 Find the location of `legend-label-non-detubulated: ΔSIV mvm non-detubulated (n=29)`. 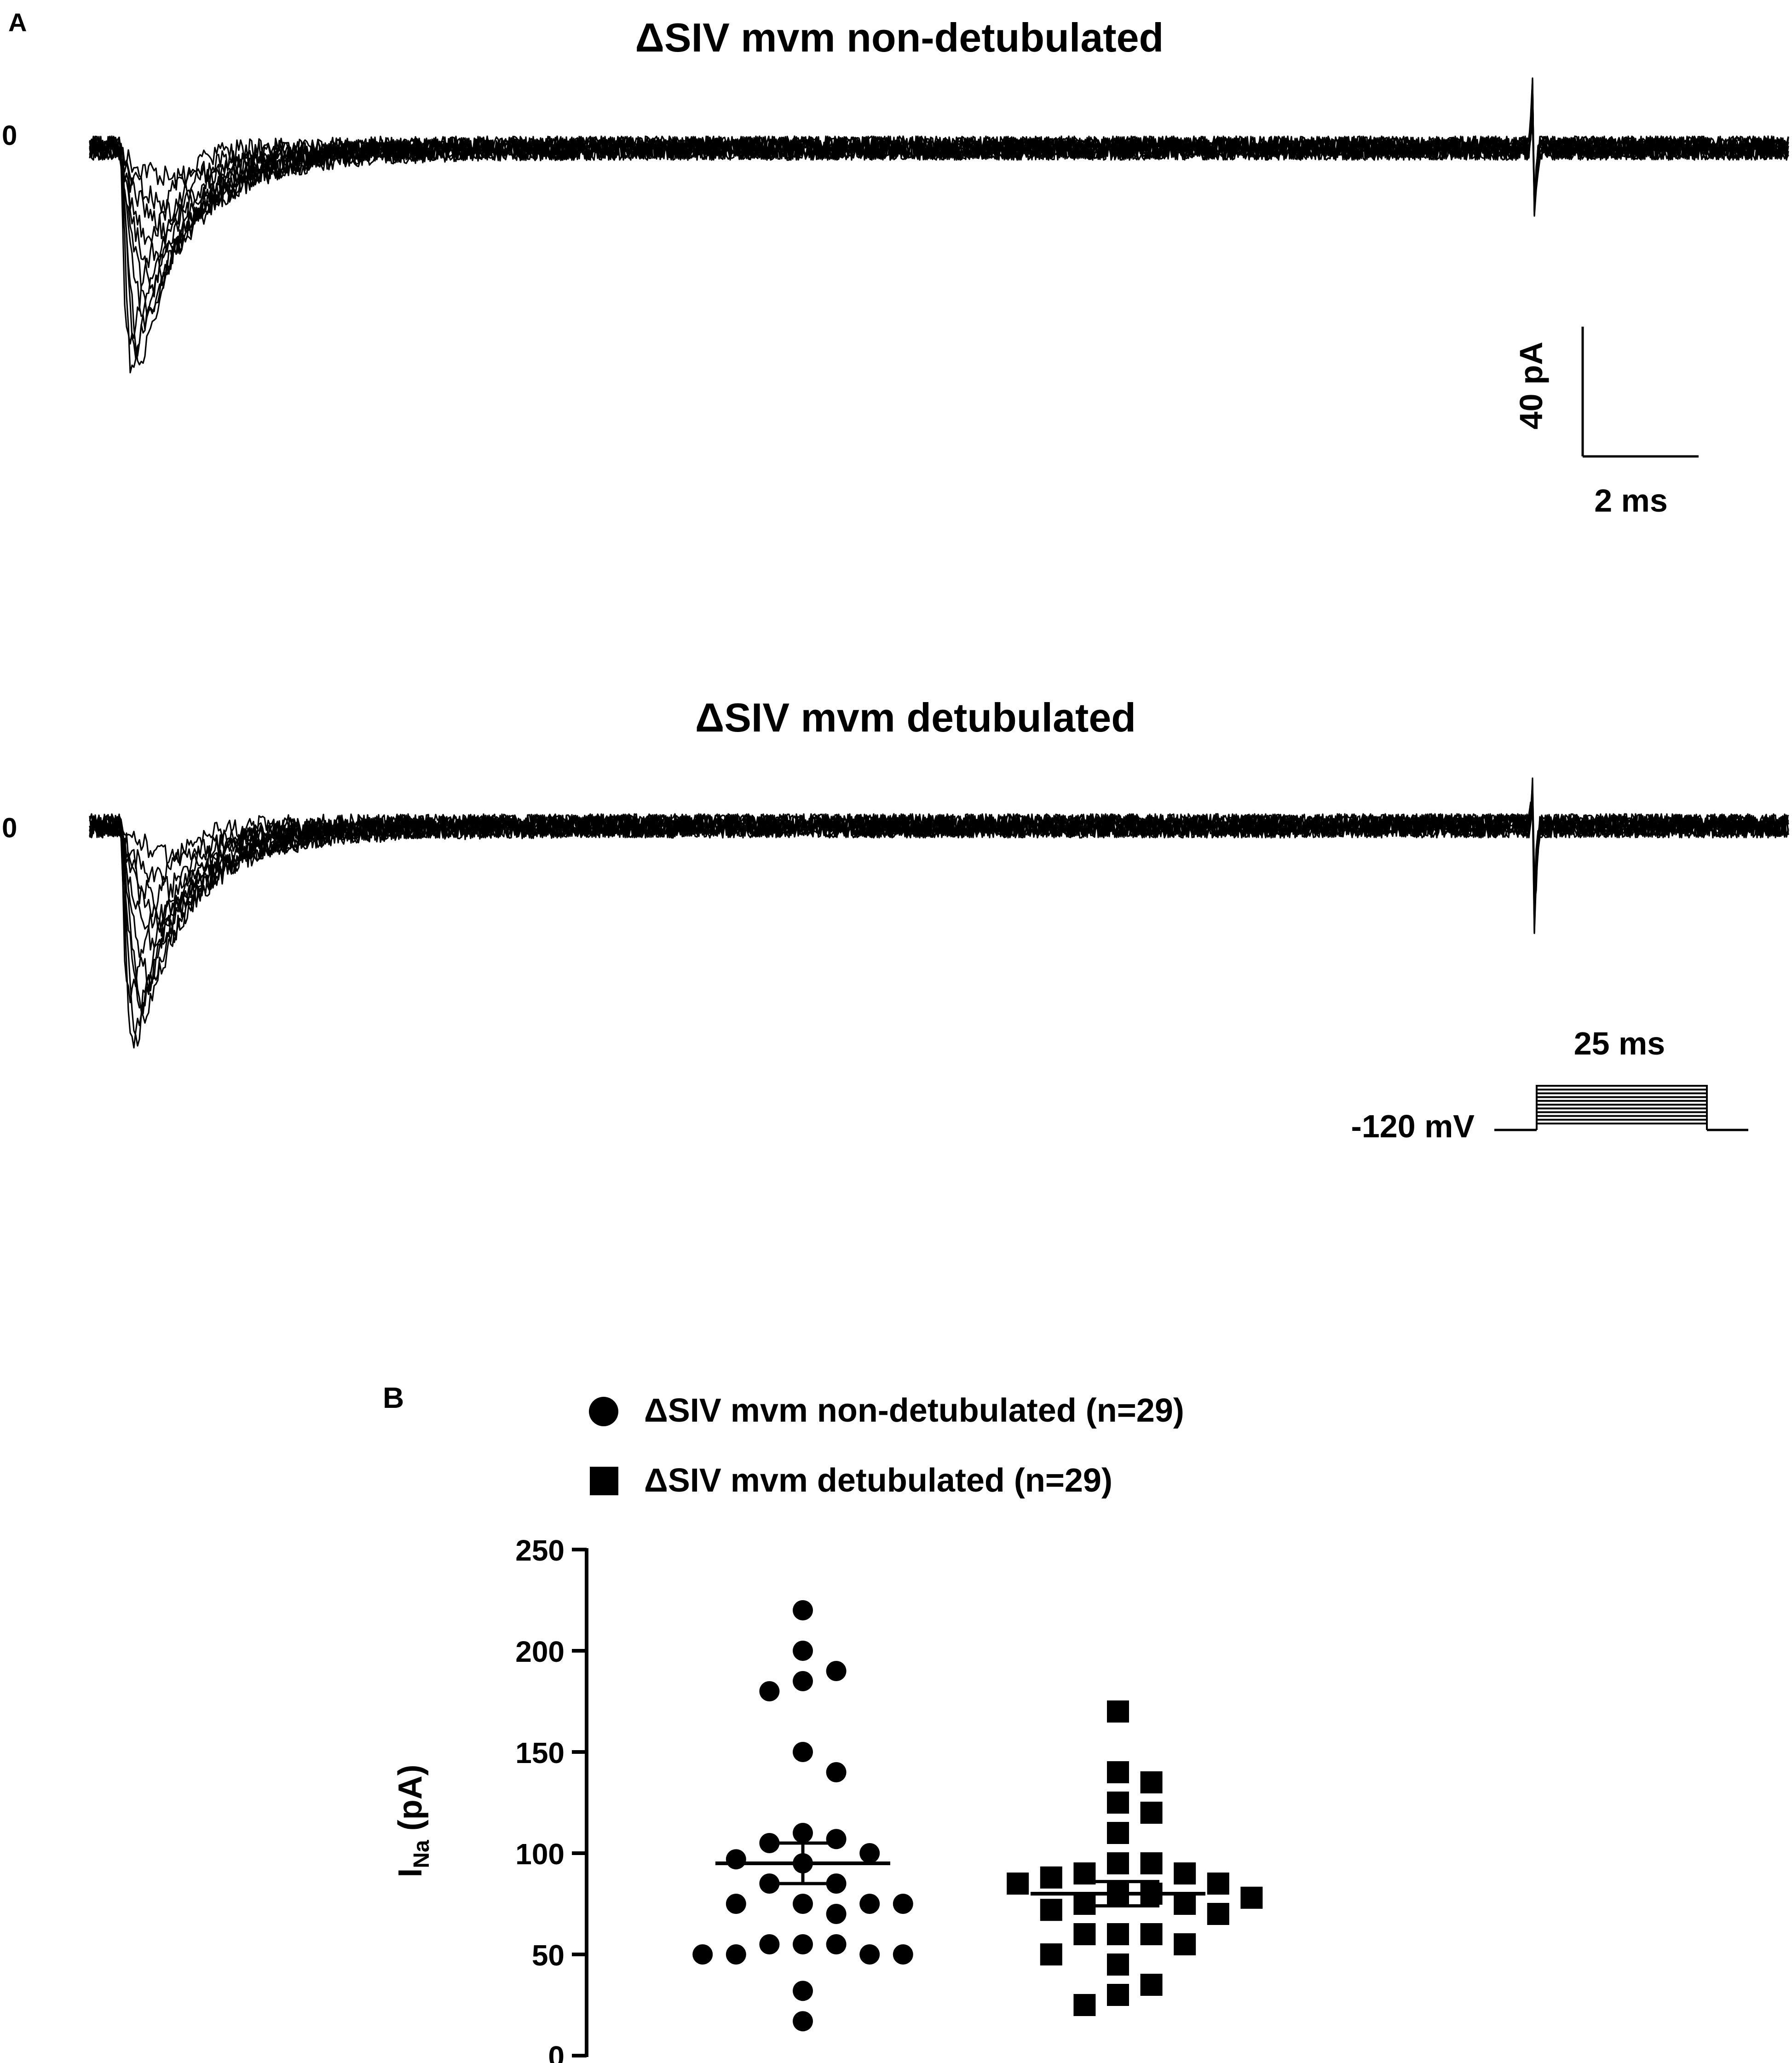

legend-label-non-detubulated: ΔSIV mvm non-detubulated (n=29) is located at coordinates (914, 1410).